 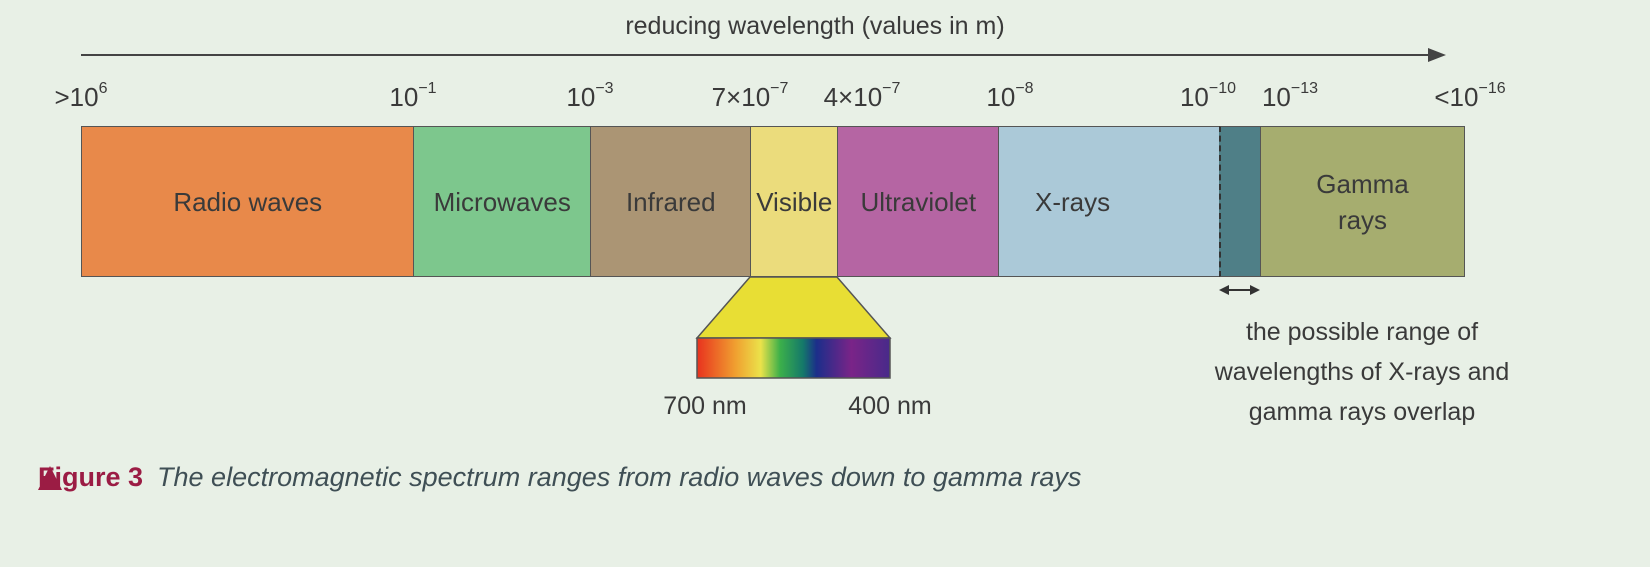 I want to click on tick-label: 7×10⁻⁷, so click(x=750, y=96).